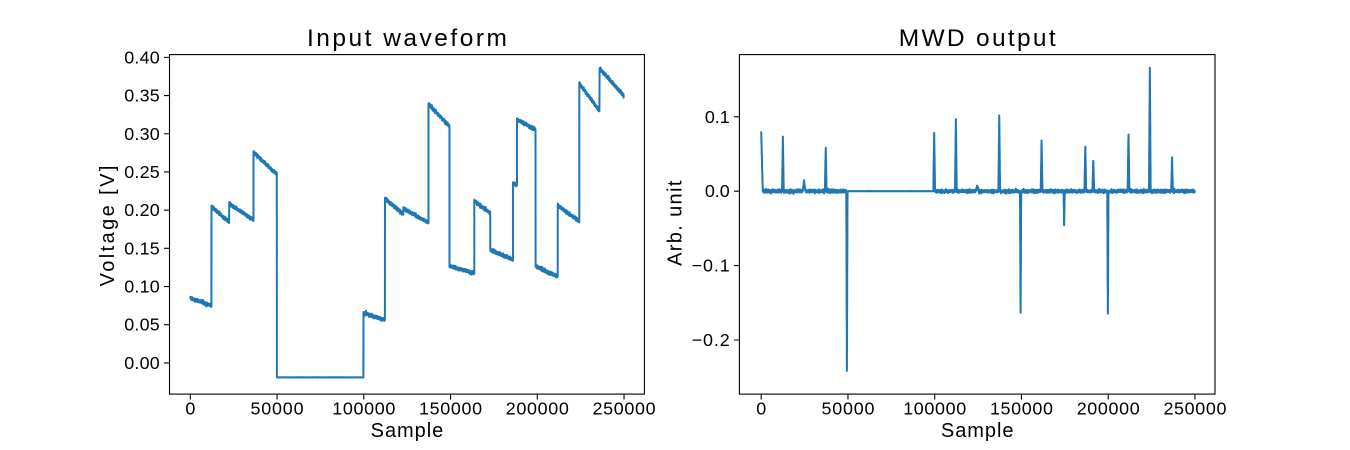 The width and height of the screenshot is (1350, 450). I want to click on svg-text: 0.1, so click(717, 117).